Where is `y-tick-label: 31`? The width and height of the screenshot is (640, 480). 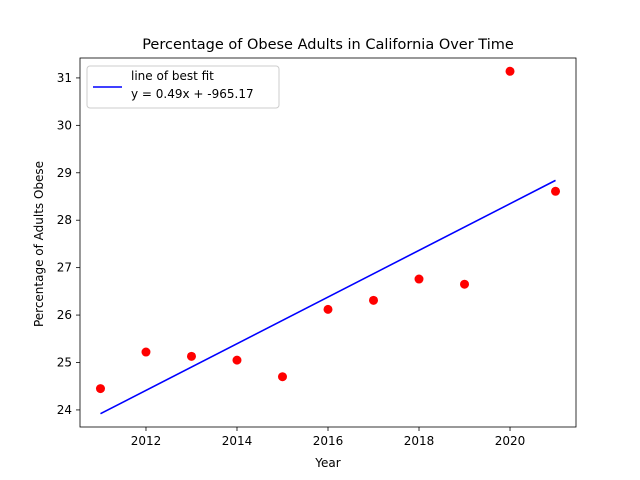 y-tick-label: 31 is located at coordinates (64, 78).